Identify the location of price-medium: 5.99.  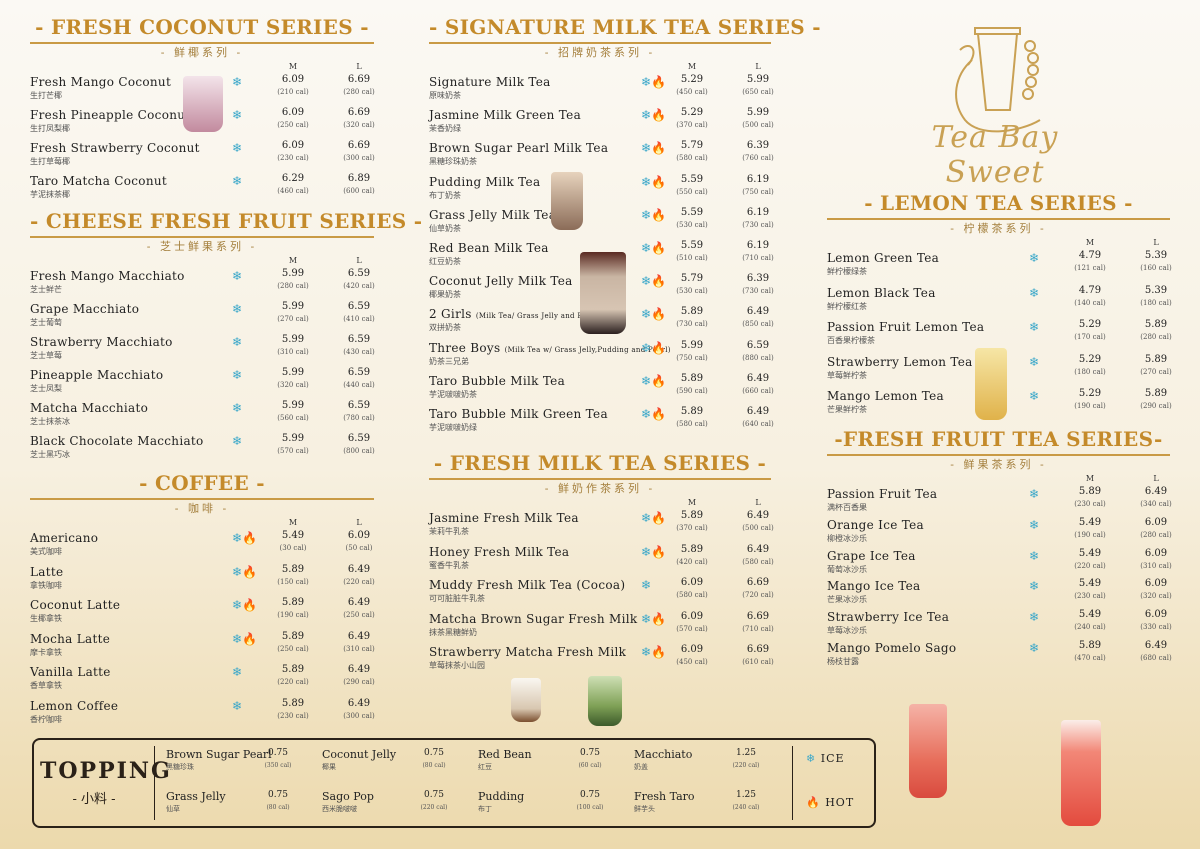
(293, 339).